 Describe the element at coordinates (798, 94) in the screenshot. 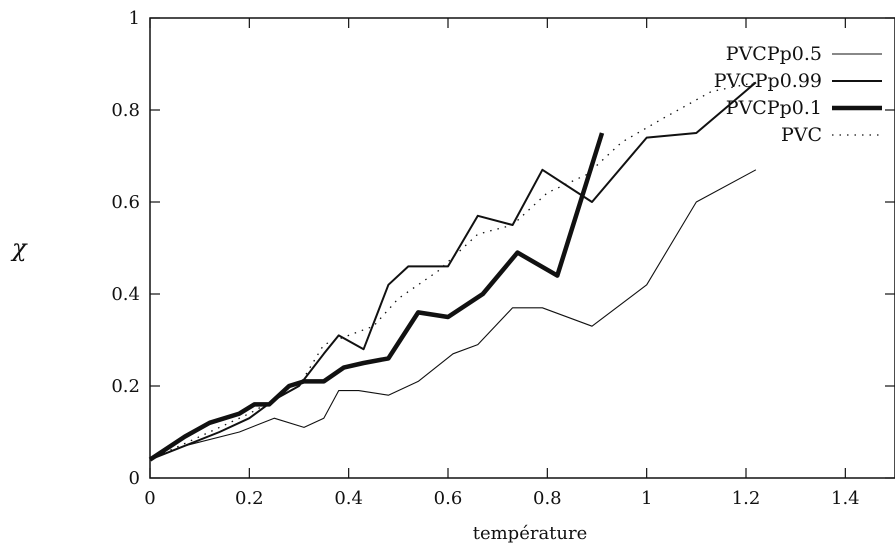

I see `legend: PVCPp0.5 PVCPp0.99 PVCPp0.1 PVC` at that location.